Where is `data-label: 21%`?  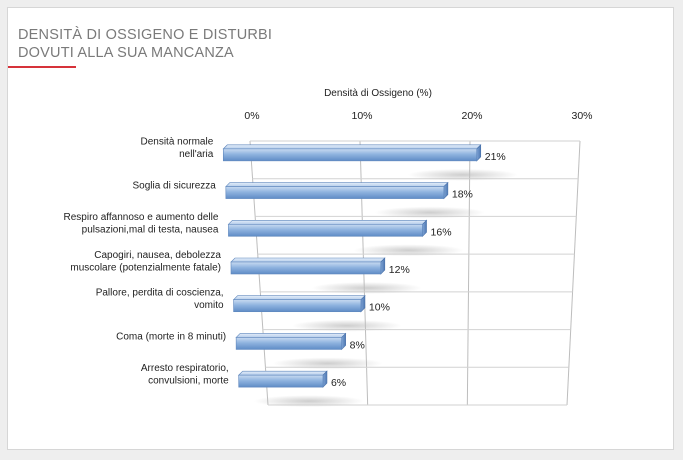
data-label: 21% is located at coordinates (495, 157).